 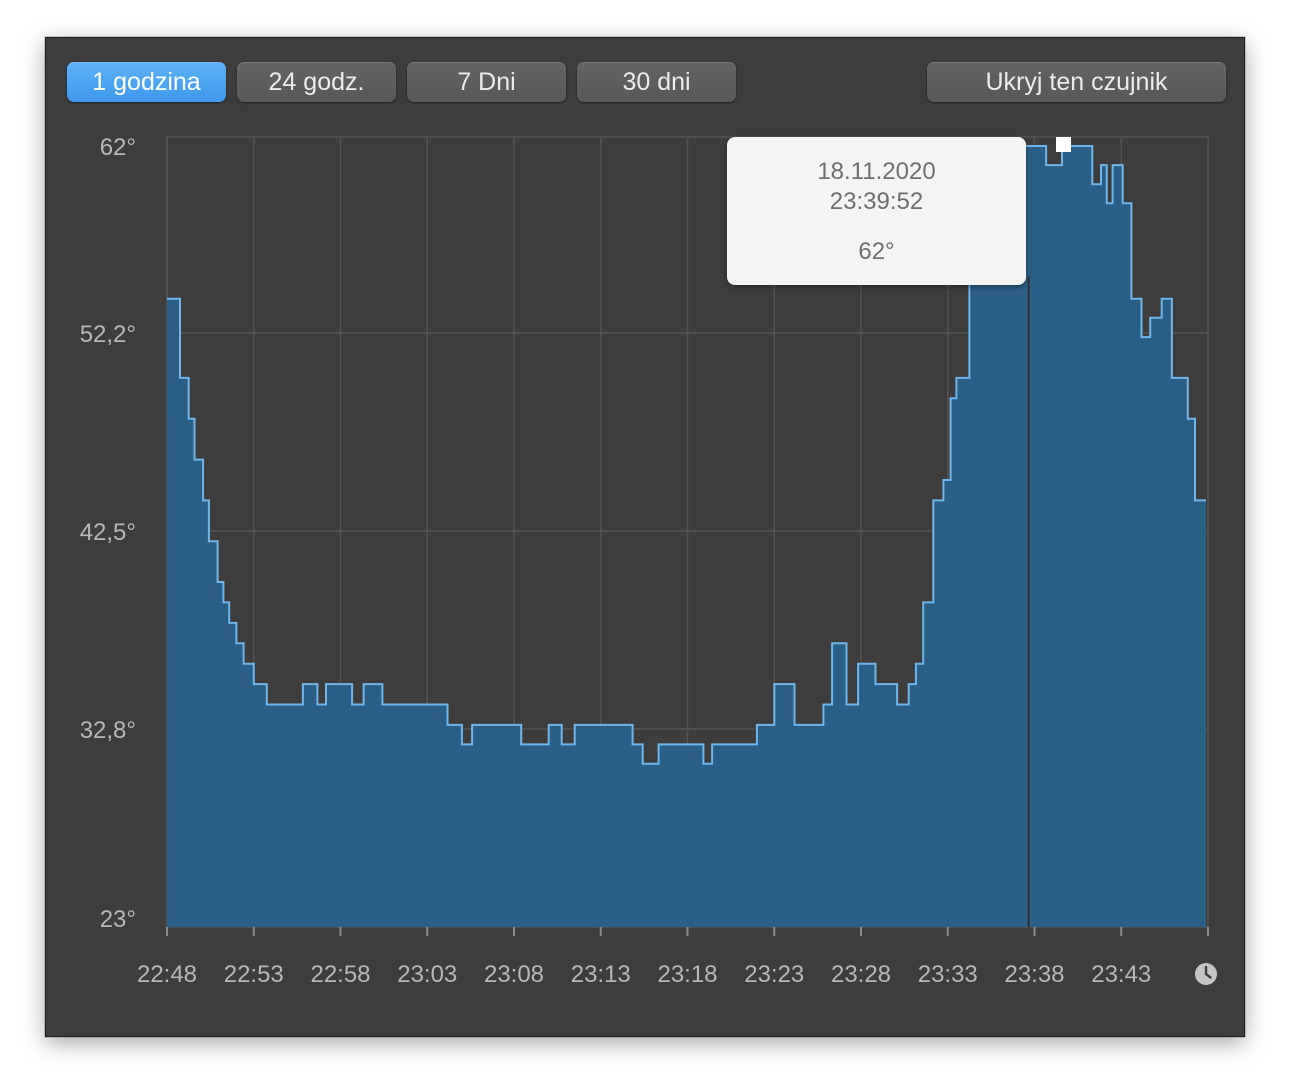 What do you see at coordinates (876, 201) in the screenshot?
I see `tooltip-time: 23:39:52` at bounding box center [876, 201].